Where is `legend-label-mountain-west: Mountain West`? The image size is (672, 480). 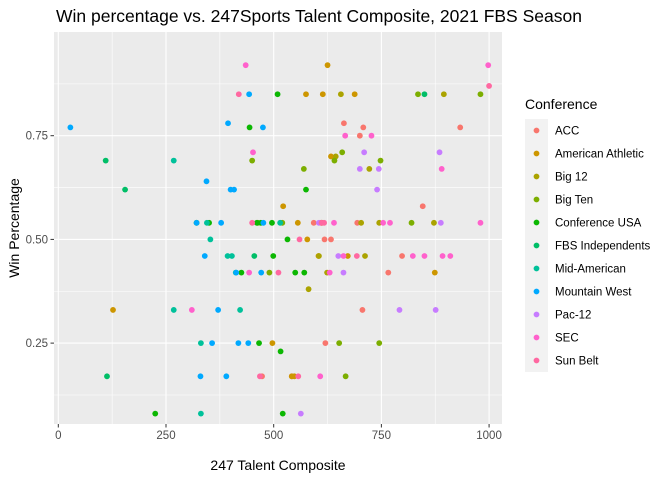 legend-label-mountain-west: Mountain West is located at coordinates (593, 293).